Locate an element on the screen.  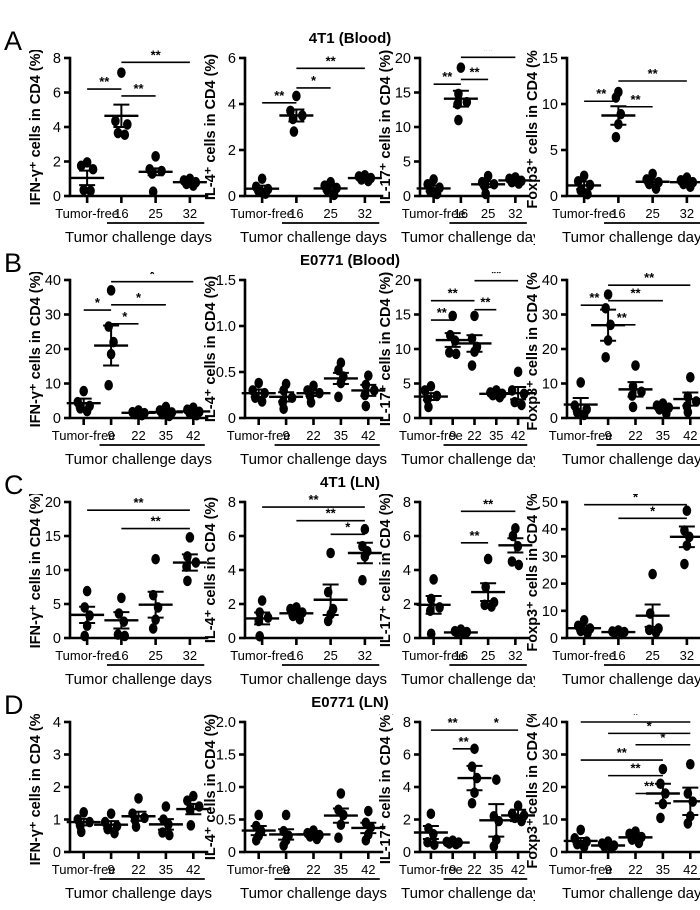
svg-text: 0.5 is located at coordinates (226, 821).